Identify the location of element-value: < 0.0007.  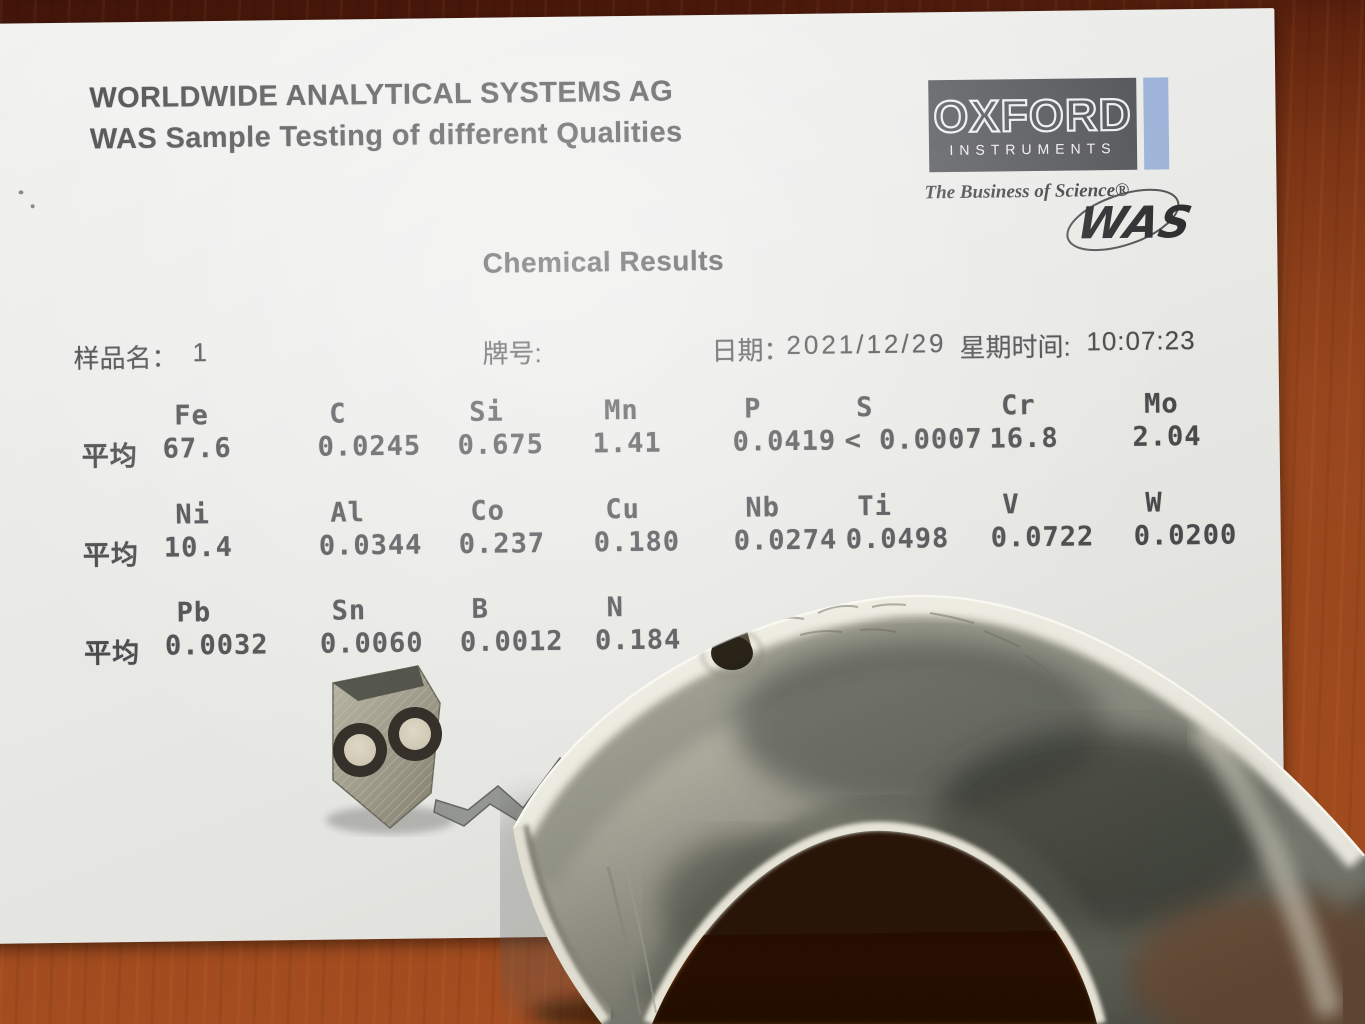
(913, 440).